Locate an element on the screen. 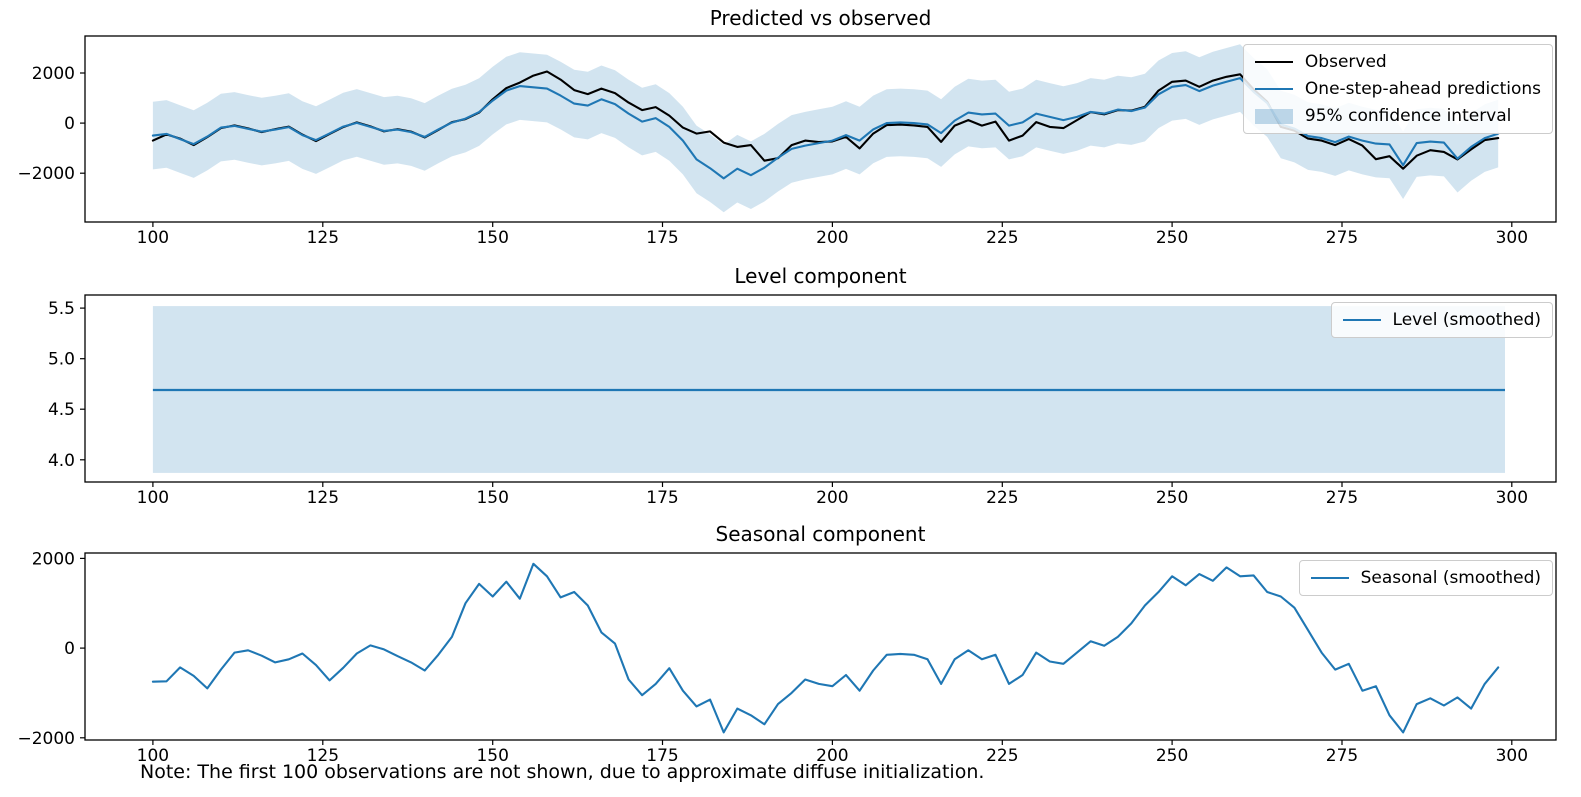 Image resolution: width=1581 pixels, height=797 pixels. predictions-line-sample is located at coordinates (1273, 89).